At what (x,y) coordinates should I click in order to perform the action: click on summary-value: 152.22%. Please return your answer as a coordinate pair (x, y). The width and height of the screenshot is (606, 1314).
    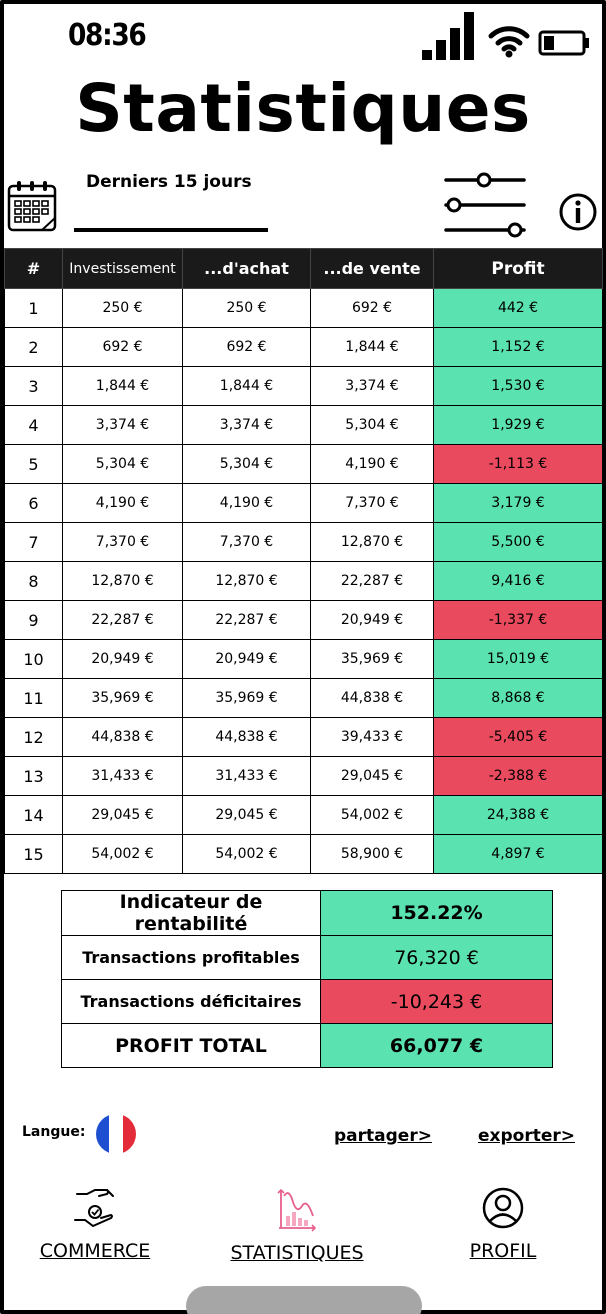
    Looking at the image, I should click on (436, 913).